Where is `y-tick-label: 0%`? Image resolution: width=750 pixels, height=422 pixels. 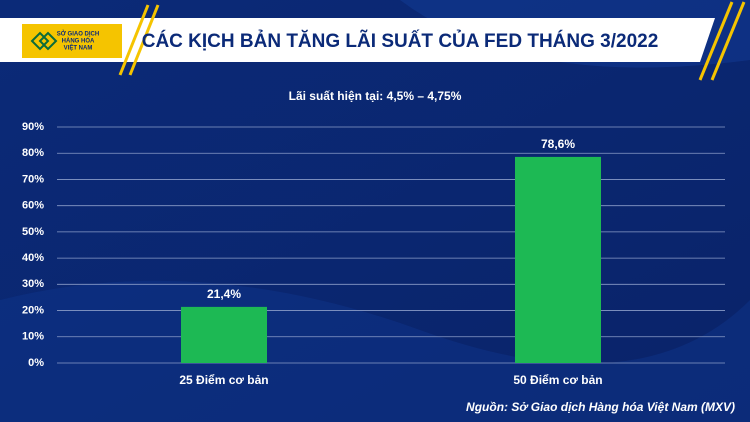 y-tick-label: 0% is located at coordinates (36, 363).